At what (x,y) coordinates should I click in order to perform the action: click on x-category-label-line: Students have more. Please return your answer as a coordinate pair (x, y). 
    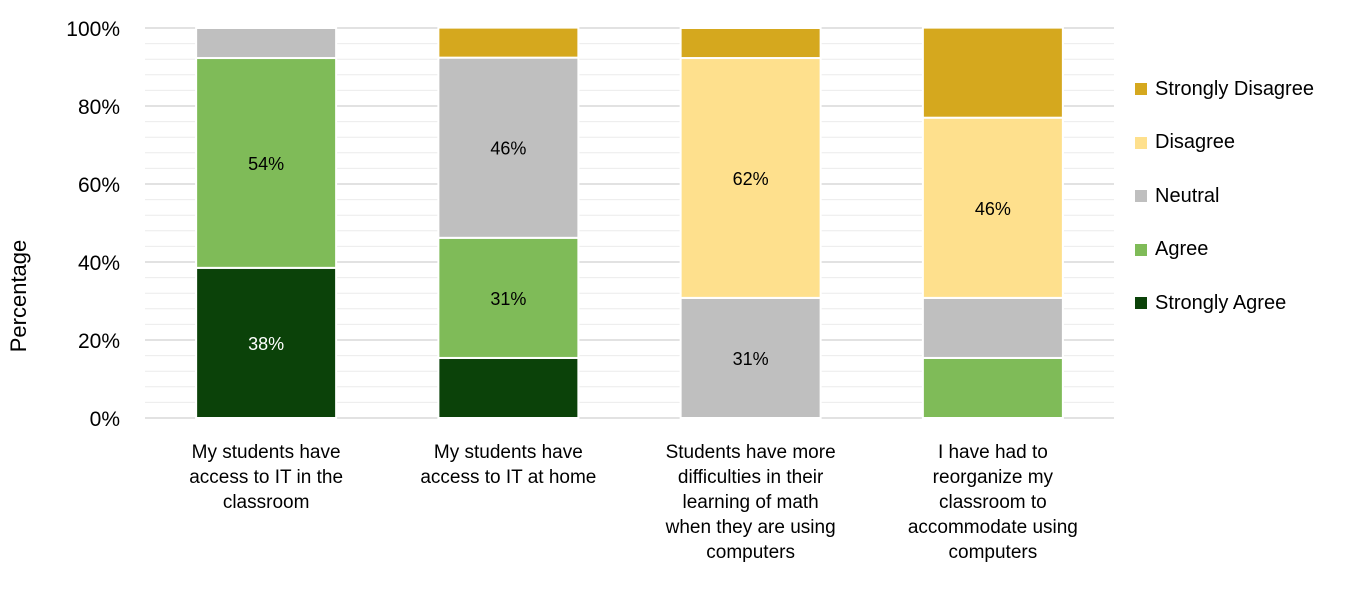
    Looking at the image, I should click on (750, 452).